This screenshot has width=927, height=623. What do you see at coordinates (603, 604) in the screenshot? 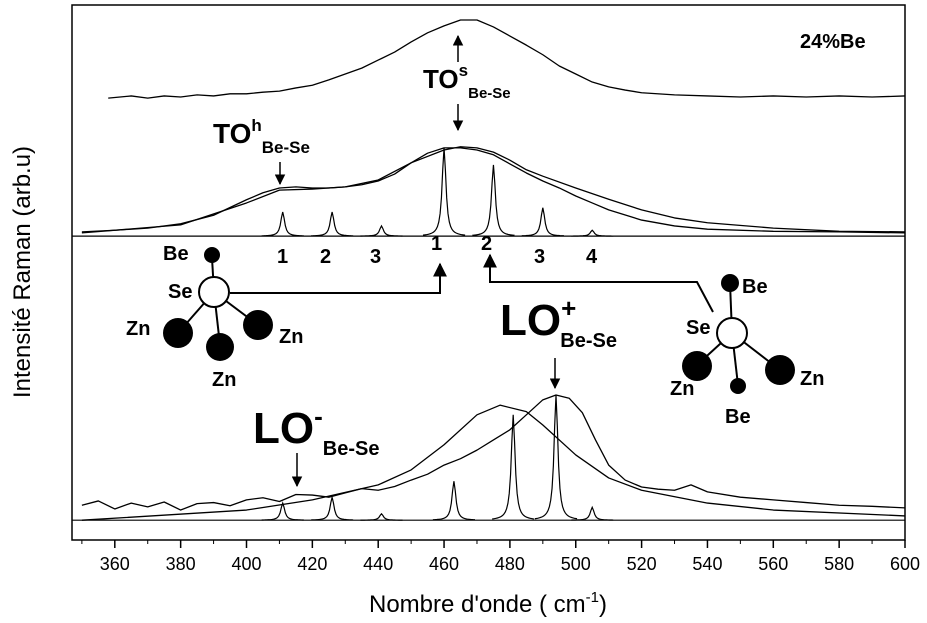
I see `x-axis-label-tail: )` at bounding box center [603, 604].